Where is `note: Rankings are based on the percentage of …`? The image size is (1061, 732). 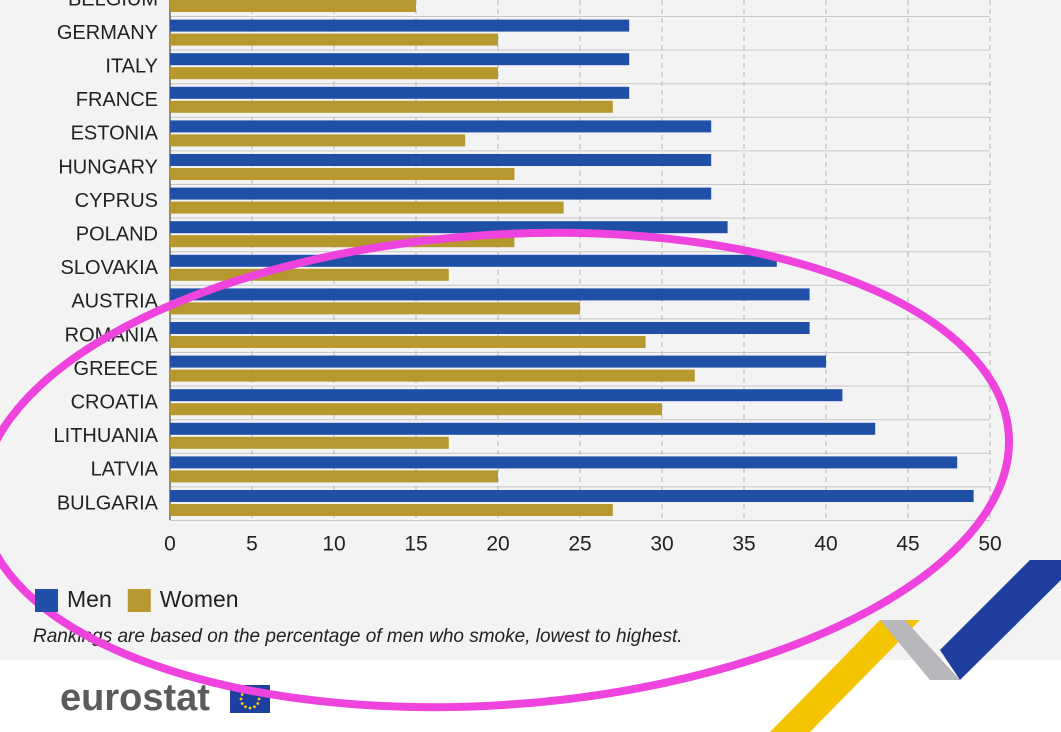
note: Rankings are based on the percentage of … is located at coordinates (358, 636).